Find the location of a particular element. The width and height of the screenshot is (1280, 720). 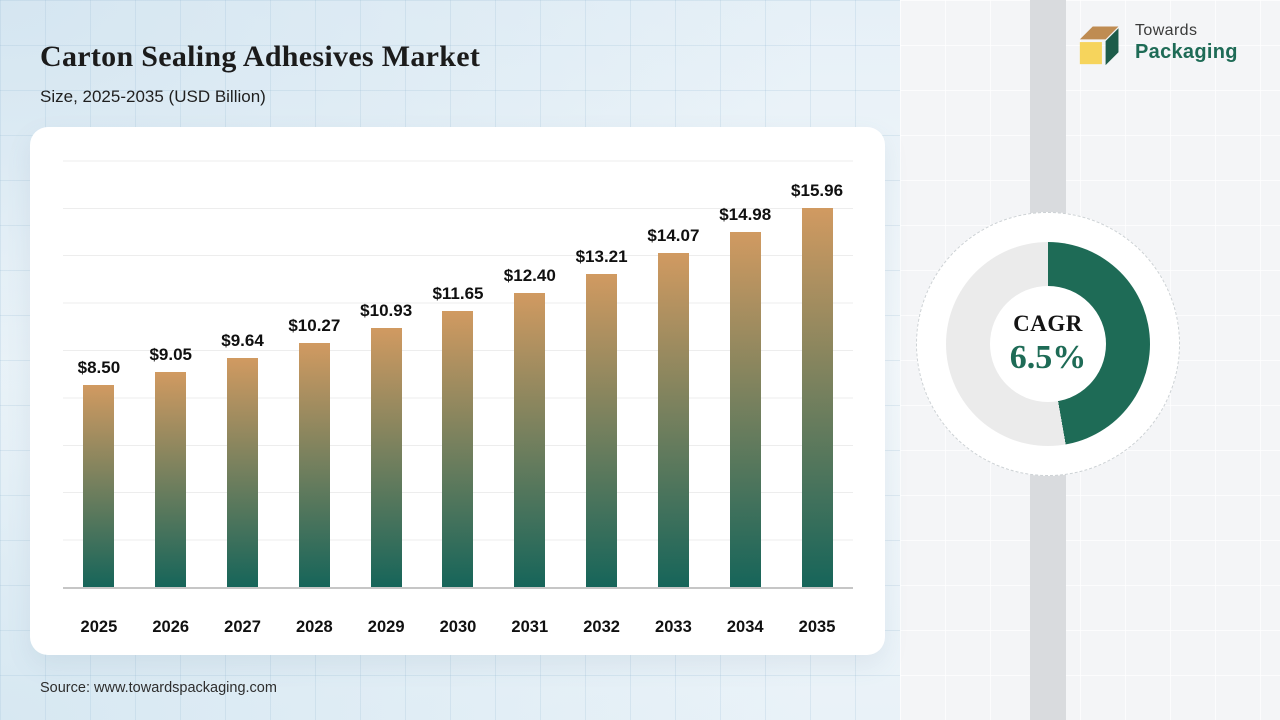

bar-value-label: $13.21 is located at coordinates (601, 256).